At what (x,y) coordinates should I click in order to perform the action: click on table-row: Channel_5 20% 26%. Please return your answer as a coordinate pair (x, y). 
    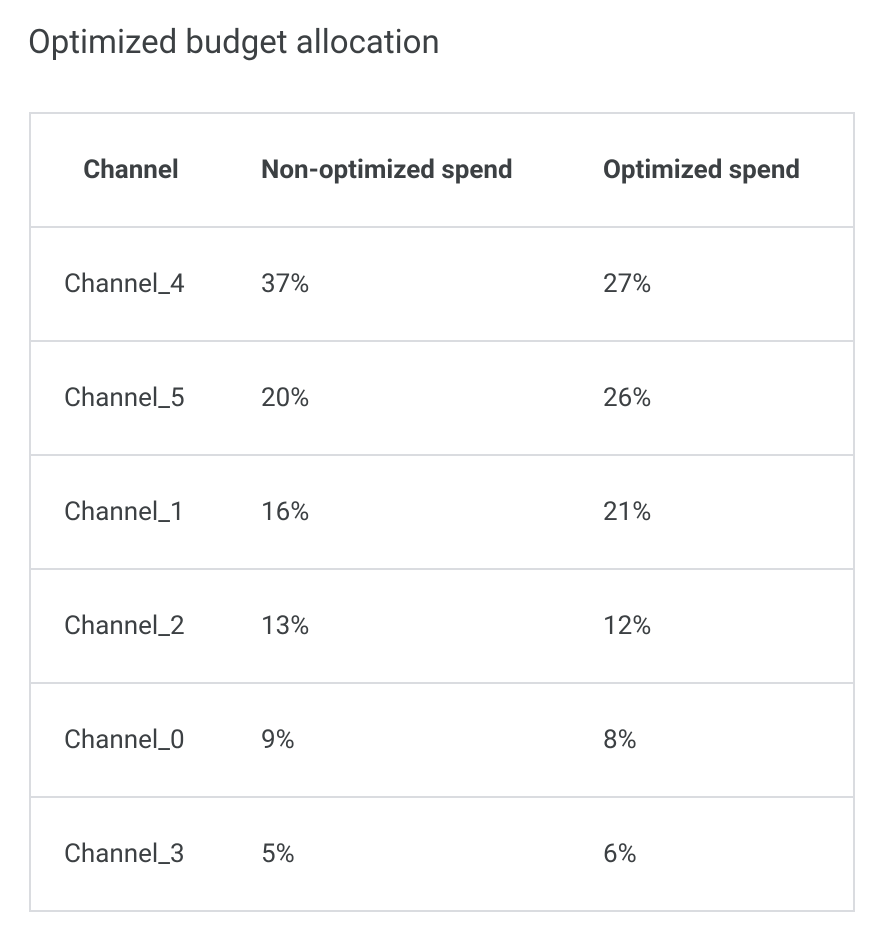
    Looking at the image, I should click on (442, 397).